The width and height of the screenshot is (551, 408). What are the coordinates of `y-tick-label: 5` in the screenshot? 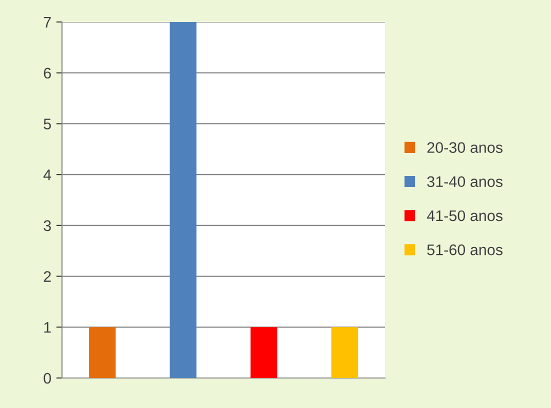 It's located at (47, 124).